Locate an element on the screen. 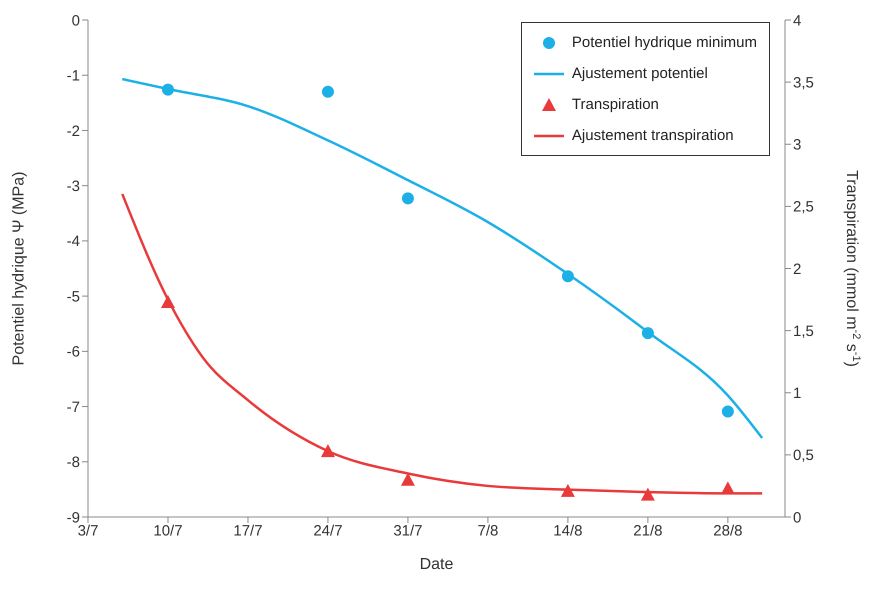 The width and height of the screenshot is (873, 589). y-axis-title: Potentiel hydrique Ψ (MPa) is located at coordinates (19, 269).